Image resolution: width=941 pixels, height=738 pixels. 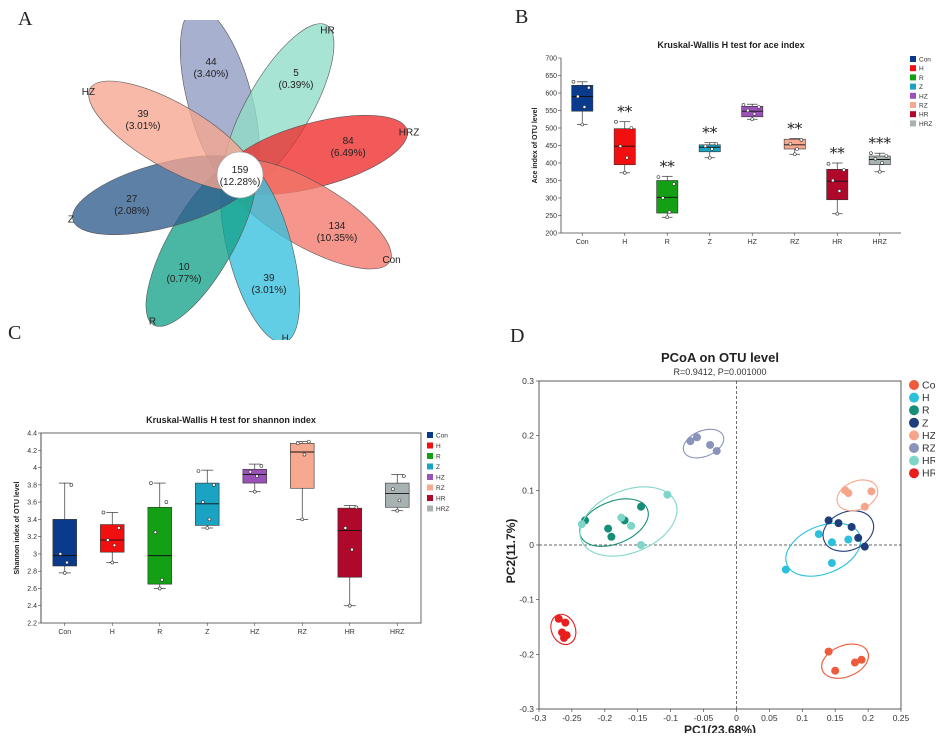 I want to click on venn-name-h: H, so click(x=285, y=336).